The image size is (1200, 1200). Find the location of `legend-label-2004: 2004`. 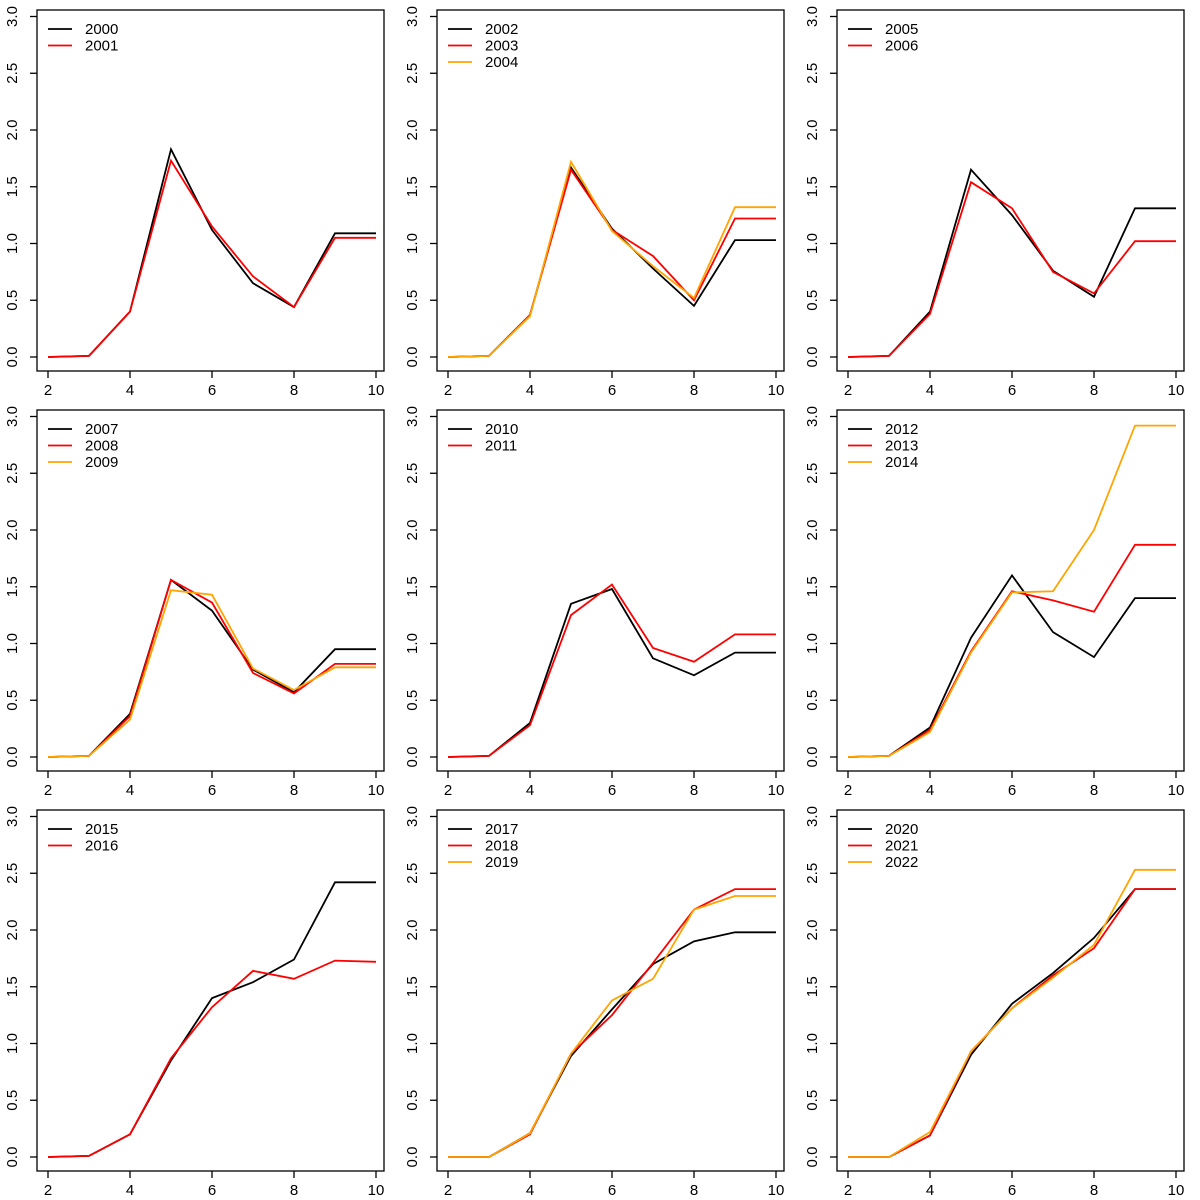

legend-label-2004: 2004 is located at coordinates (501, 62).